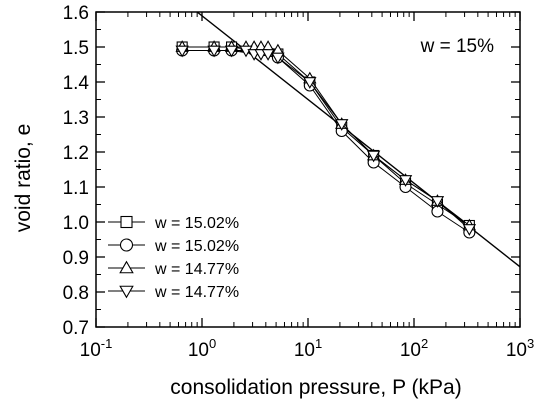 The width and height of the screenshot is (538, 405). Describe the element at coordinates (414, 348) in the screenshot. I see `x-tick-label: 10²` at that location.